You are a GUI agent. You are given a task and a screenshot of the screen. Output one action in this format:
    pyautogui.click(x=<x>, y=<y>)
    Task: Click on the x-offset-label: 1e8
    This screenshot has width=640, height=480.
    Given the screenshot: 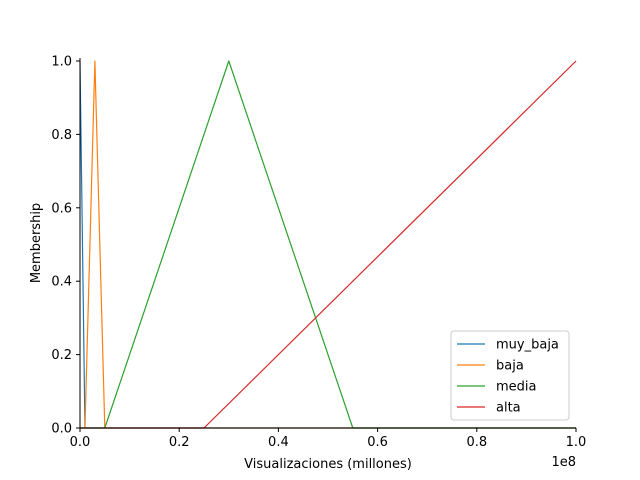 What is the action you would take?
    pyautogui.click(x=563, y=462)
    